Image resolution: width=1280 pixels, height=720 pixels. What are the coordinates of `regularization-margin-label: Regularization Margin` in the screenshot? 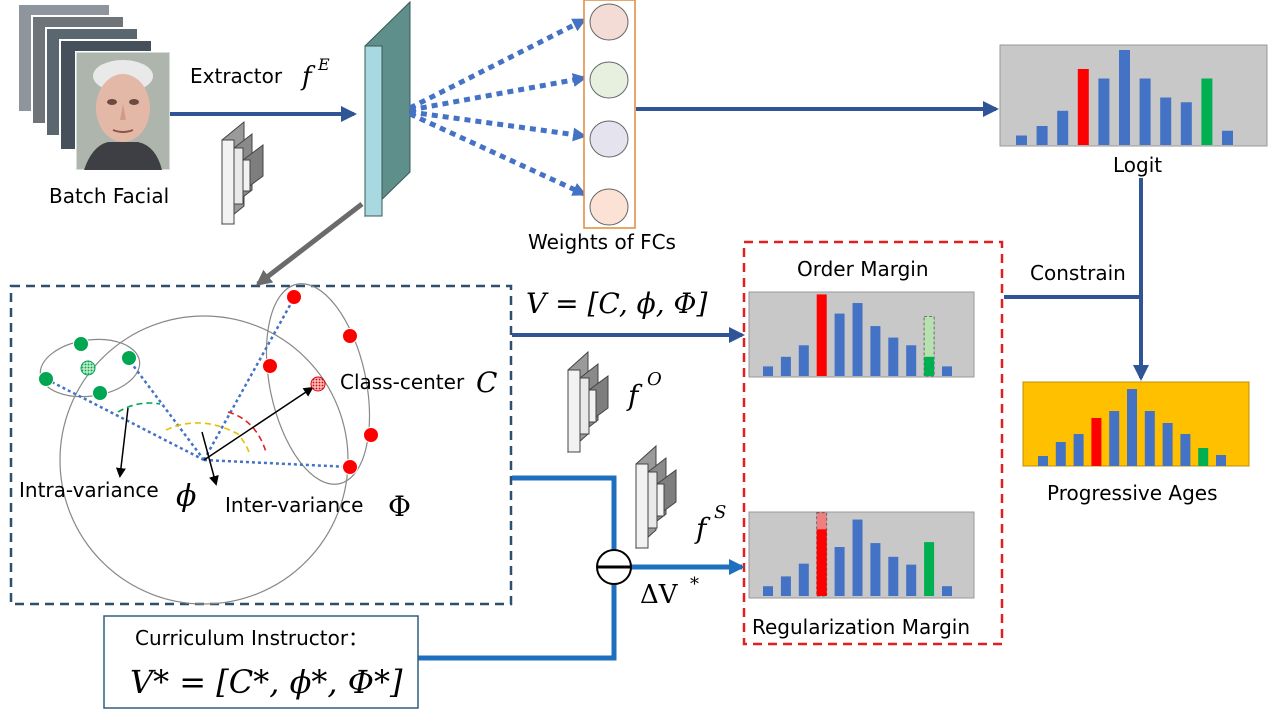 It's located at (861, 627).